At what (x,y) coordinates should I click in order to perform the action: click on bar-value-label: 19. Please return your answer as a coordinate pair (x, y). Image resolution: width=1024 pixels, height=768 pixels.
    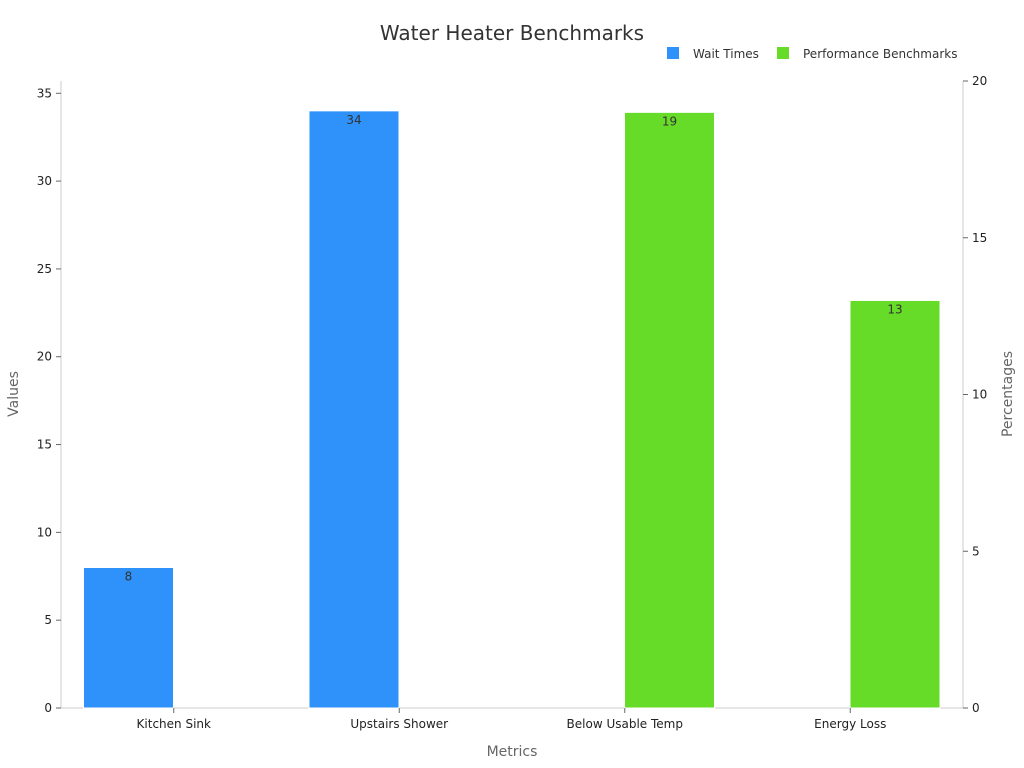
    Looking at the image, I should click on (669, 121).